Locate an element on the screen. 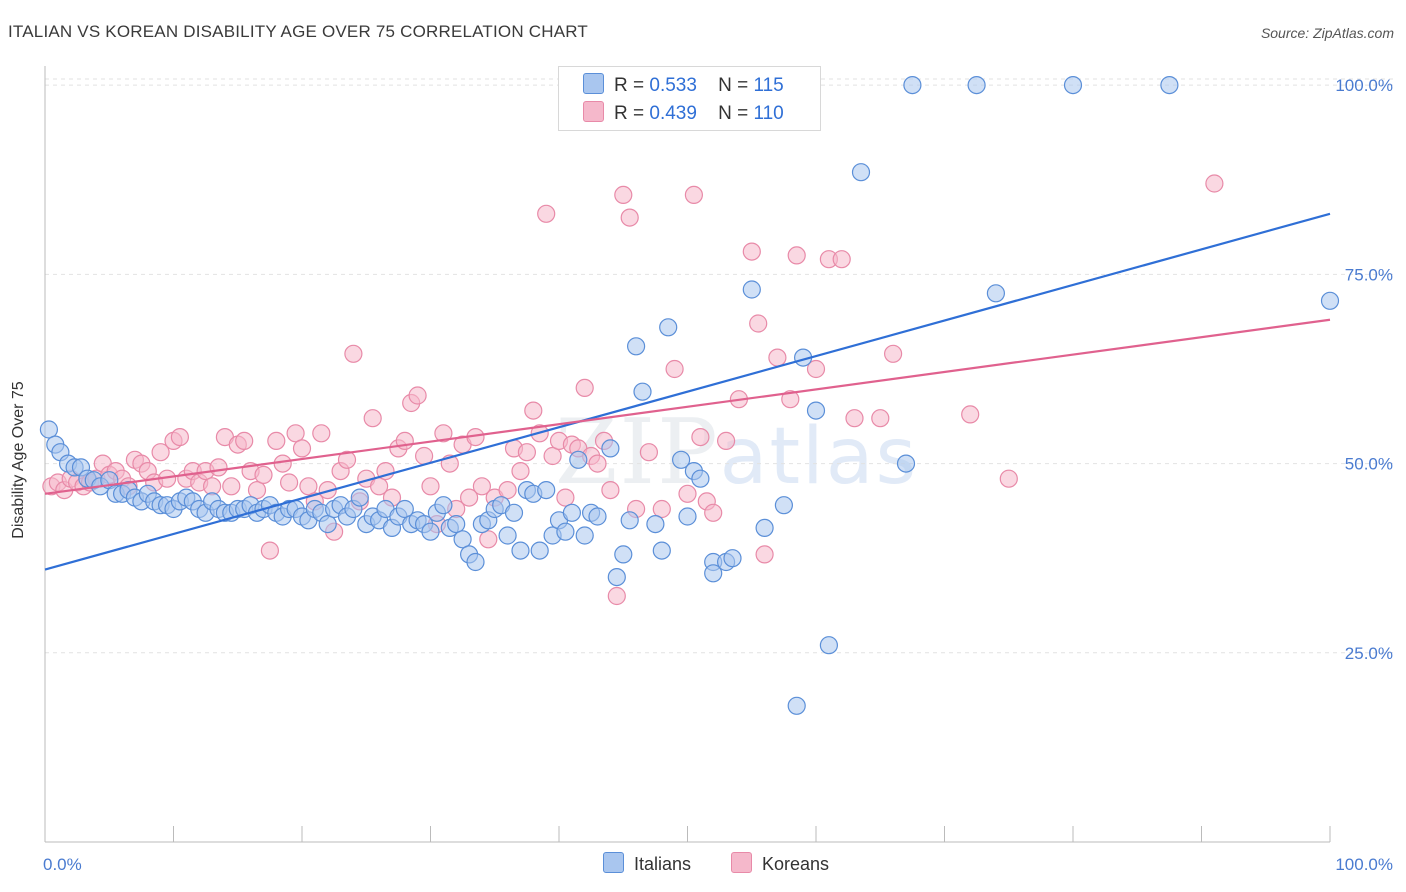 Image resolution: width=1406 pixels, height=892 pixels. y-tick-label-75: 75.0% is located at coordinates (1369, 274).